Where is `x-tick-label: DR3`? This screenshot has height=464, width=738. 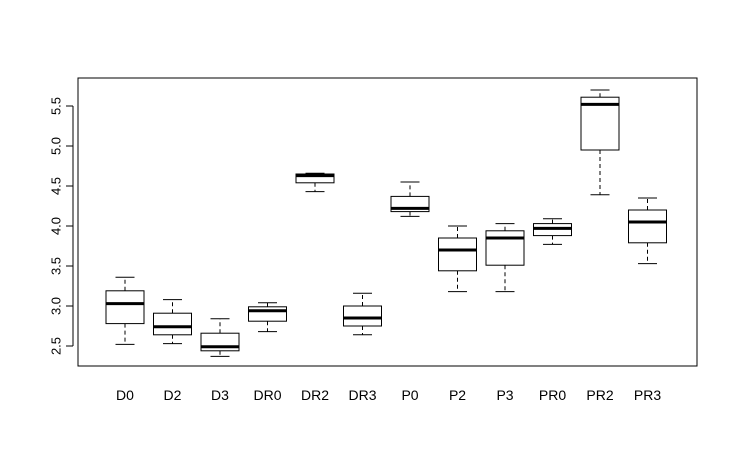
x-tick-label: DR3 is located at coordinates (362, 395).